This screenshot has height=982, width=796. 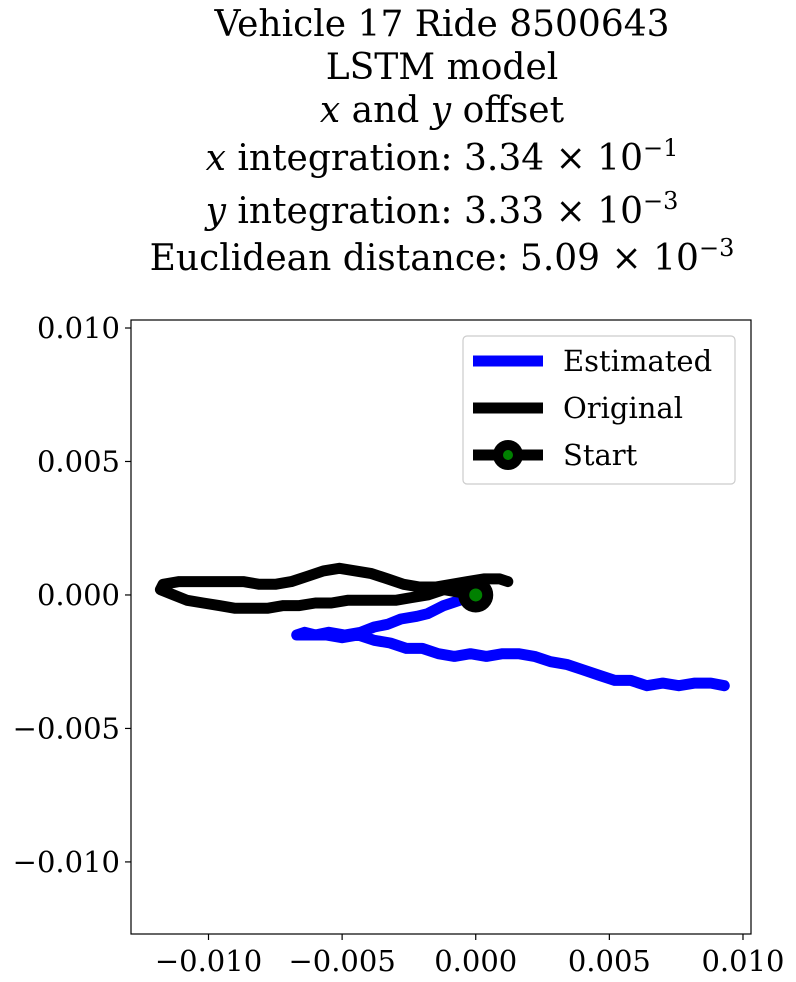 What do you see at coordinates (216, 158) in the screenshot?
I see `title-line-4-part-1: x` at bounding box center [216, 158].